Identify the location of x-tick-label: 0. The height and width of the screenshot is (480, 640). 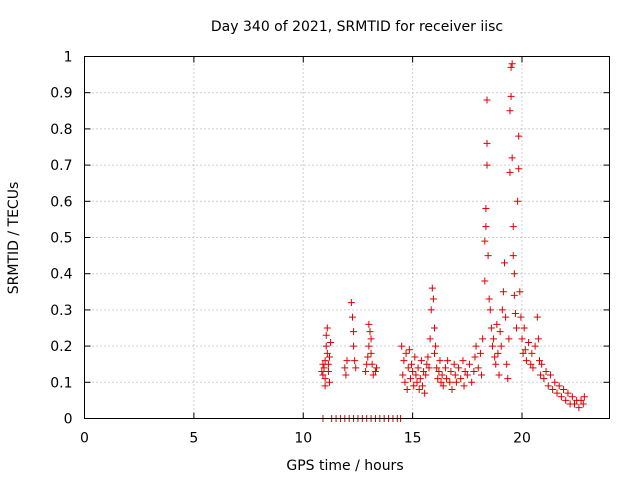
(84, 439).